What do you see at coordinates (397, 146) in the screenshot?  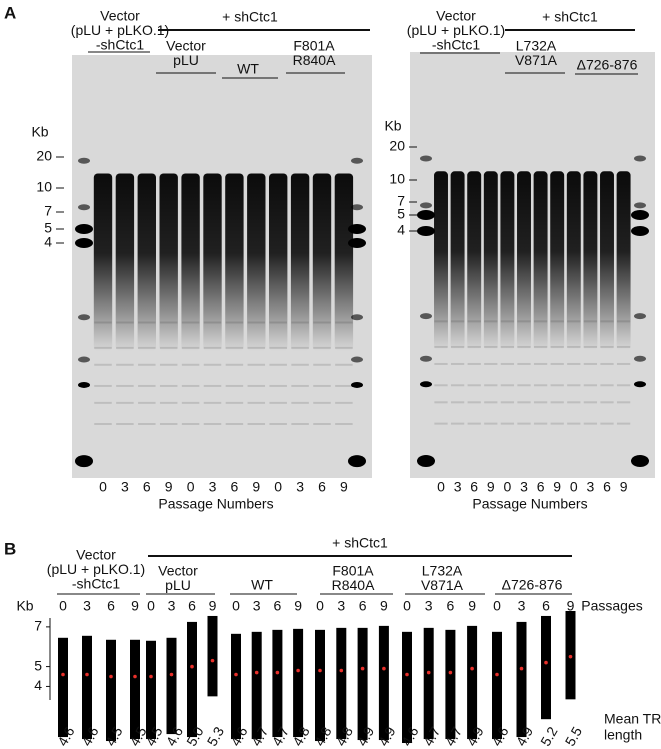 I see `ladder-label: 20` at bounding box center [397, 146].